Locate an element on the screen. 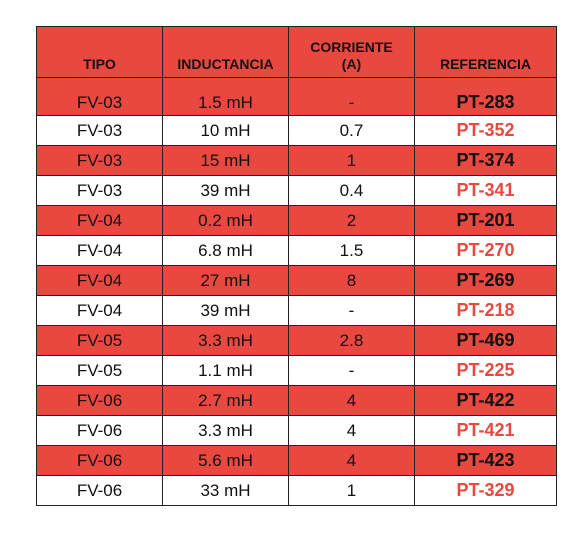 The image size is (586, 552). cell-referencia: PT-329 is located at coordinates (485, 490).